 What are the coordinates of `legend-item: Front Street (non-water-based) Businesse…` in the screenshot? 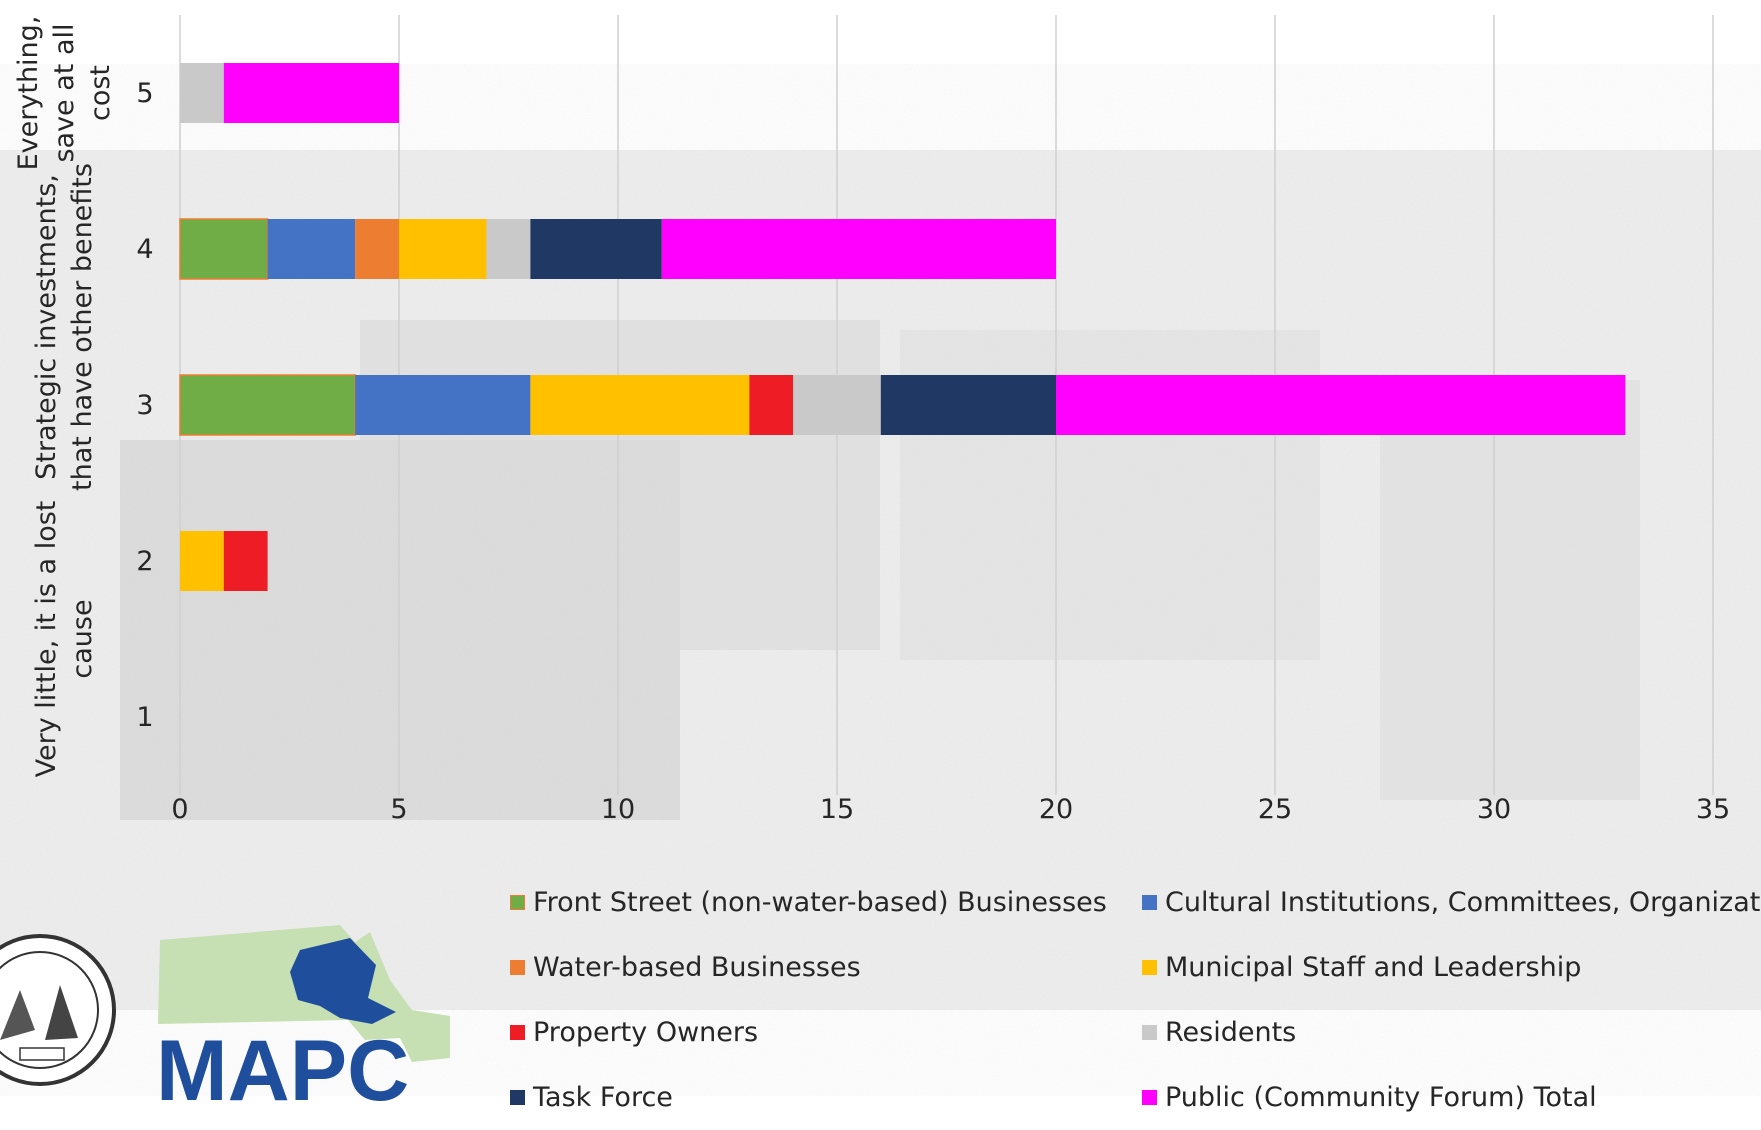 It's located at (826, 902).